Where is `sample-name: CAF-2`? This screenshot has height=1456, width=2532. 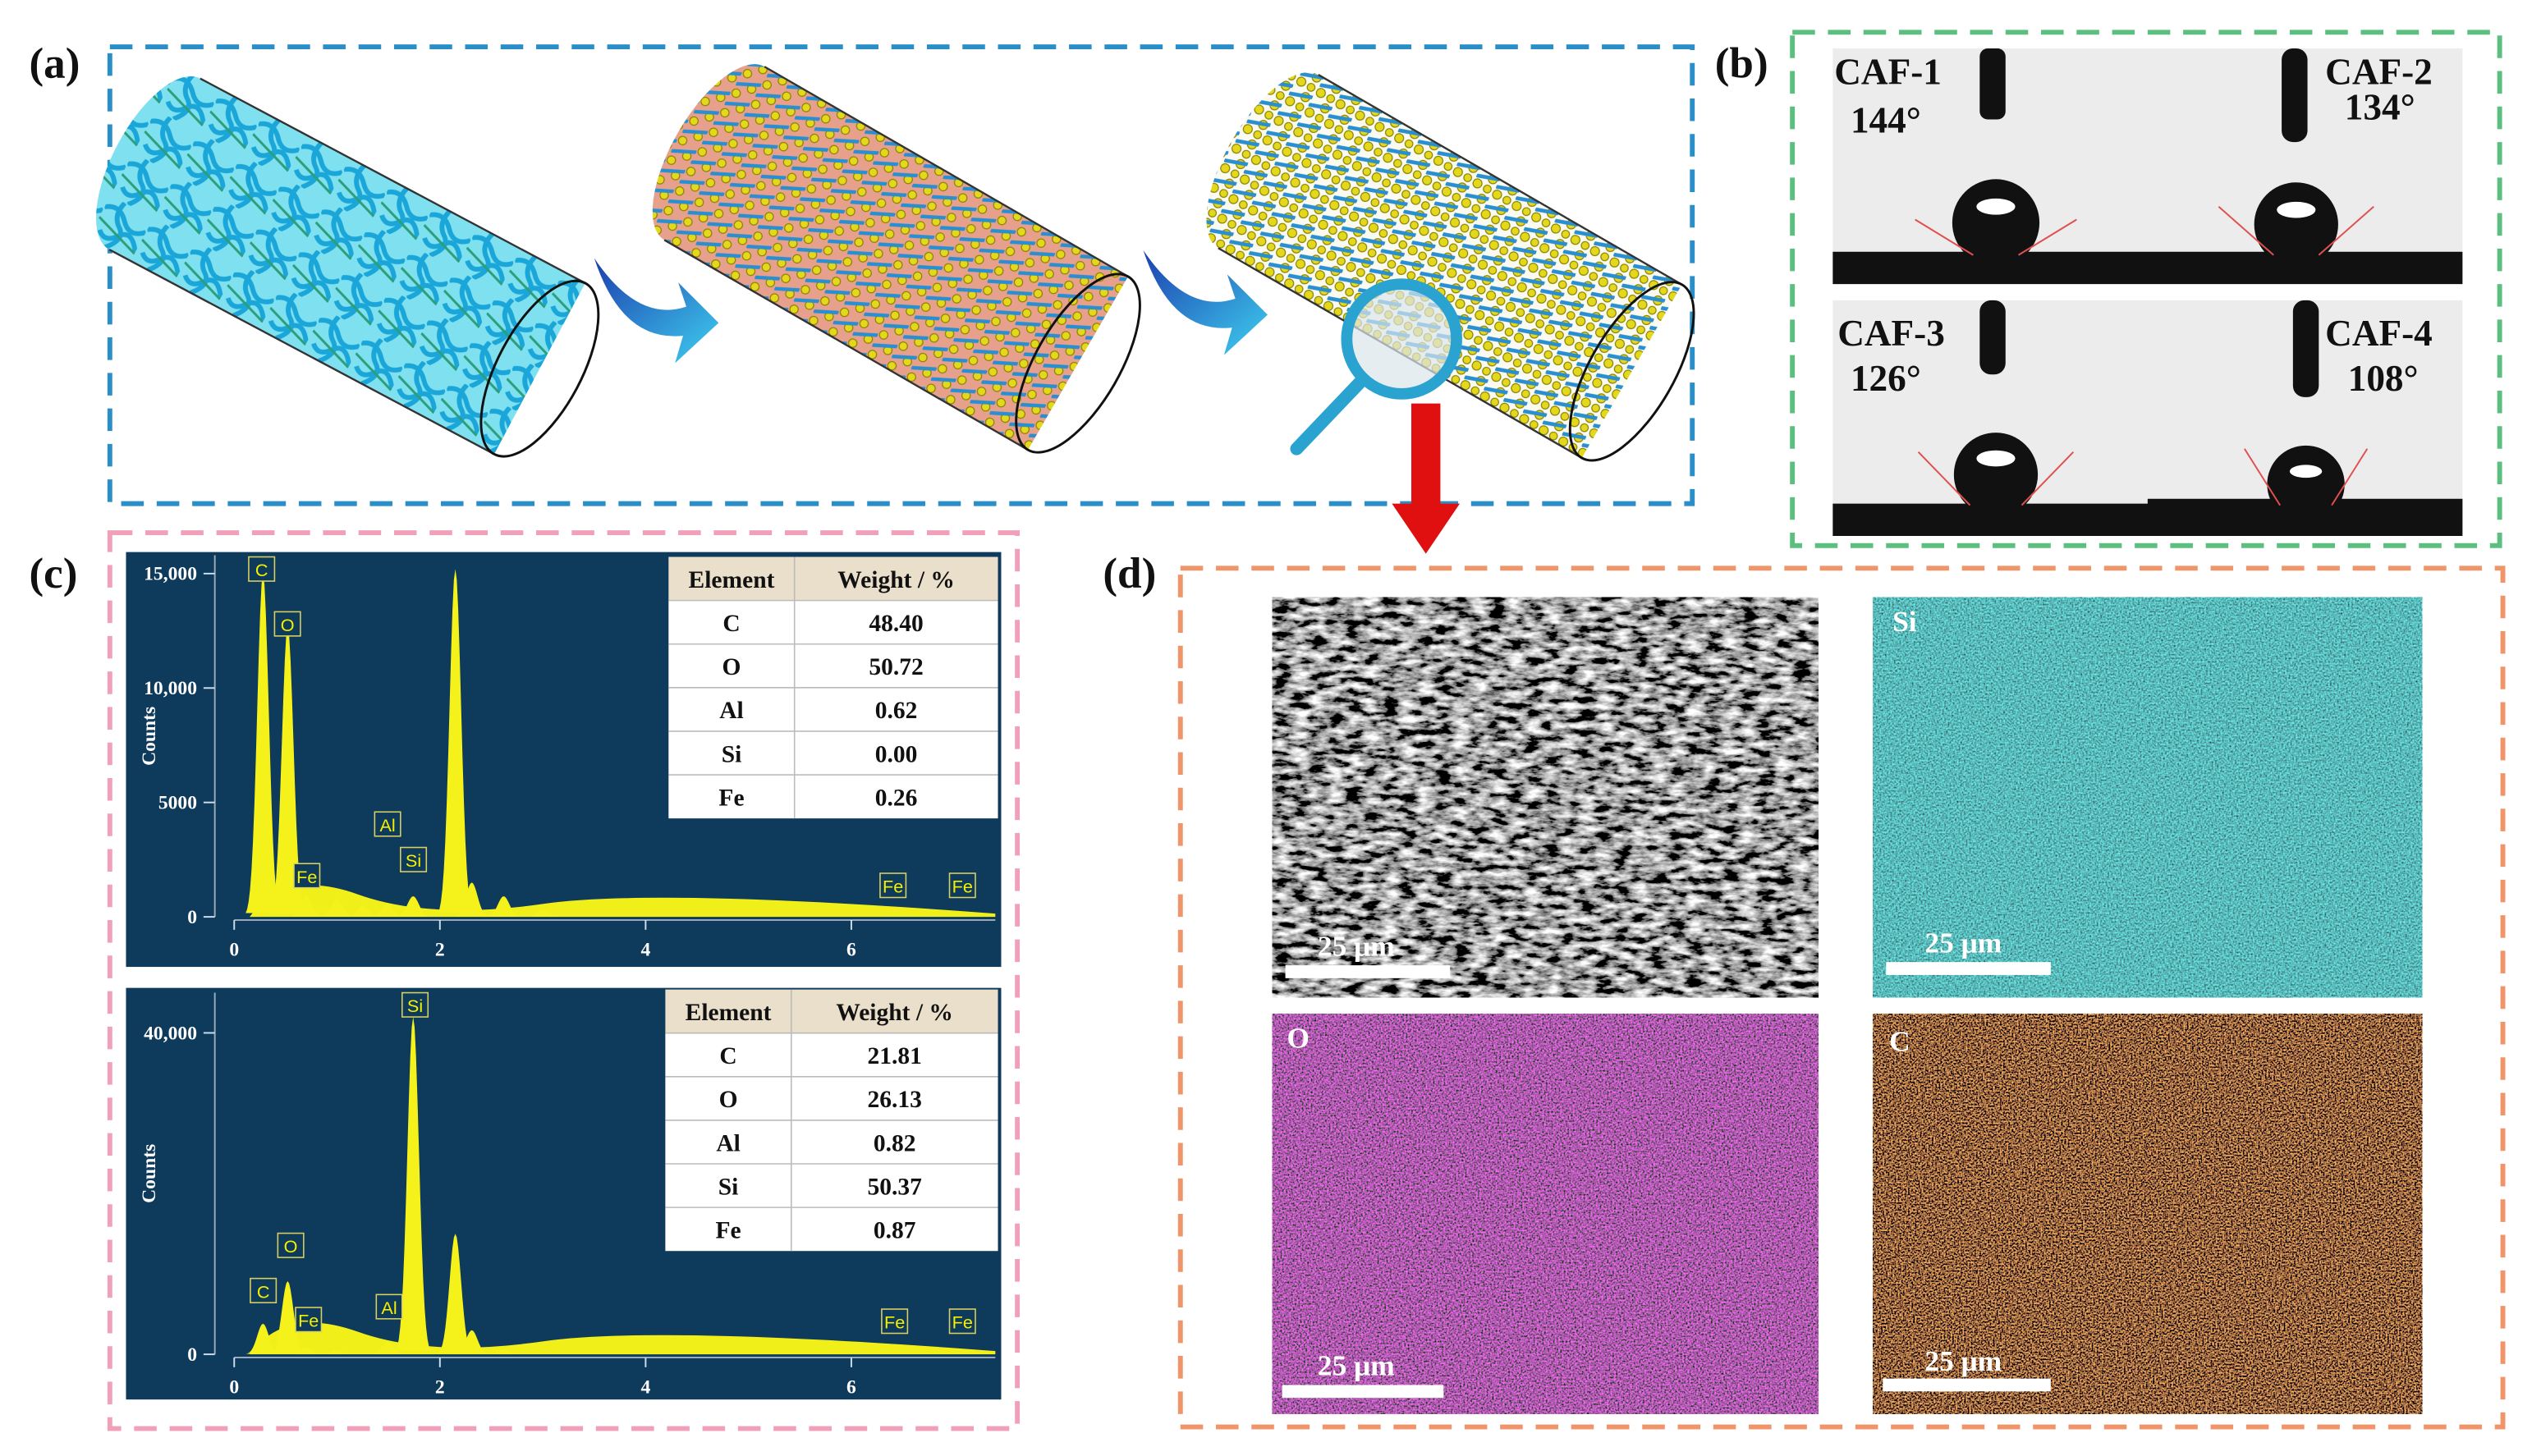 sample-name: CAF-2 is located at coordinates (2379, 71).